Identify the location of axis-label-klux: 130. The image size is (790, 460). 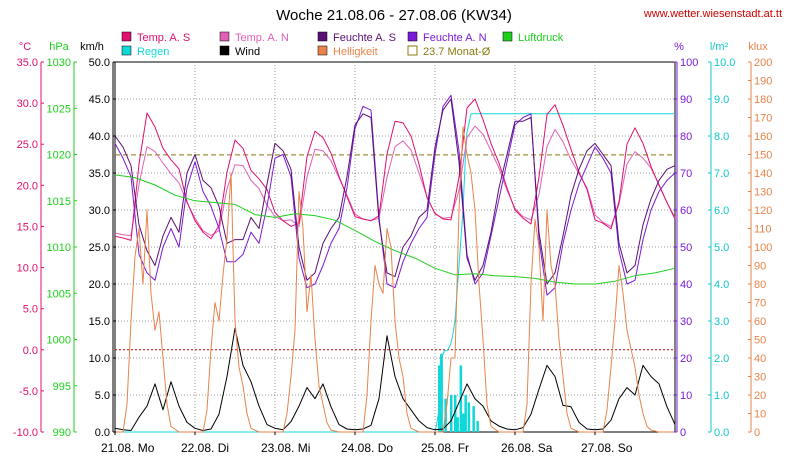
(763, 193).